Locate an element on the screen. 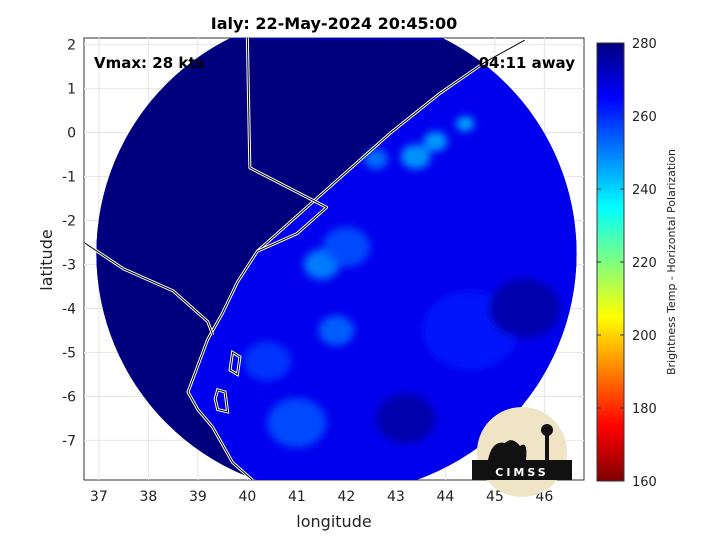 The image size is (720, 540). tower-icon is located at coordinates (547, 447).